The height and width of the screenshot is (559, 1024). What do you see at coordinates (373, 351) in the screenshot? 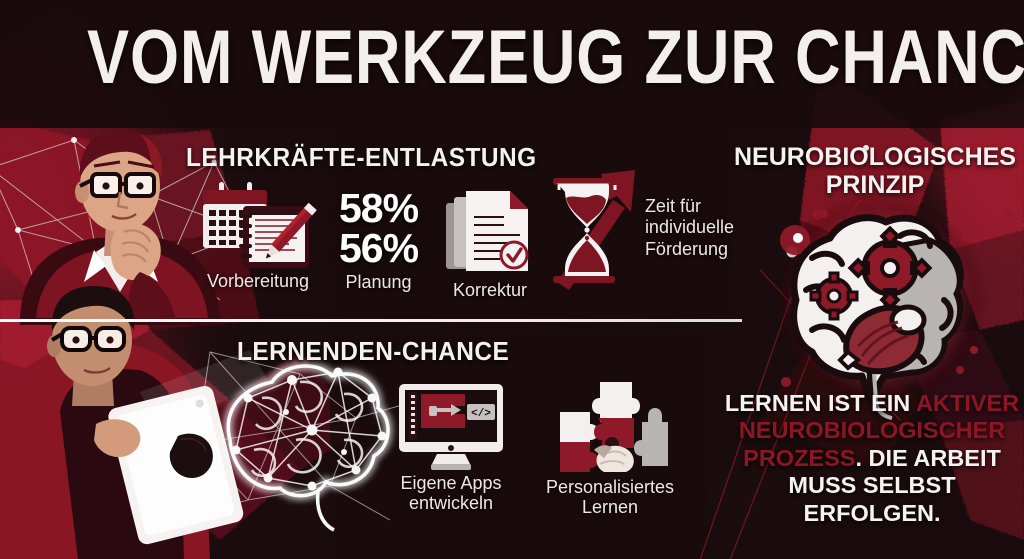
I see `section-title-learner: LERNENDEN-CHANCE` at bounding box center [373, 351].